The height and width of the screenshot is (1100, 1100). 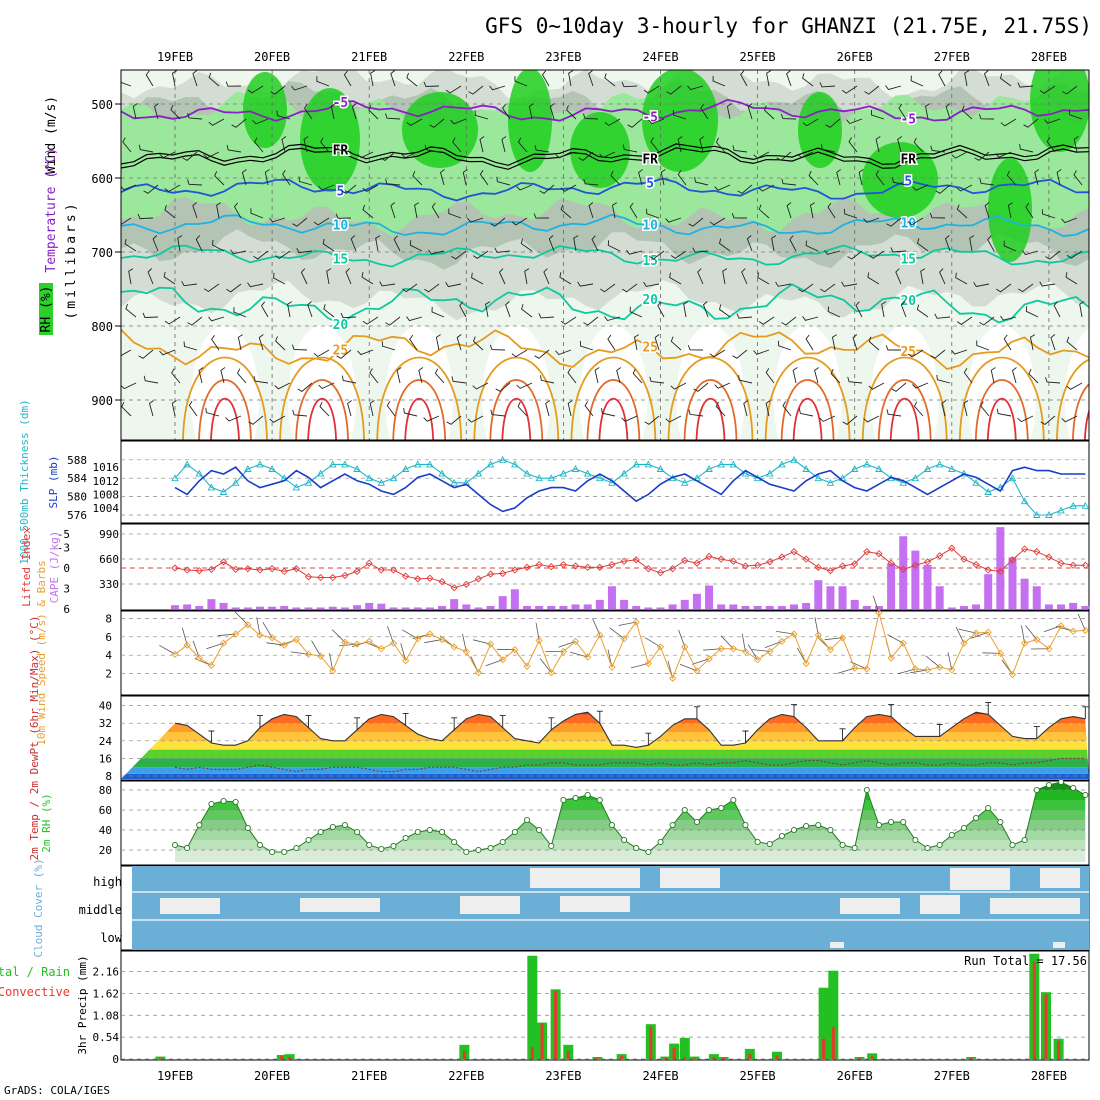 I want to click on y-tick-label: -5, so click(x=63, y=534).